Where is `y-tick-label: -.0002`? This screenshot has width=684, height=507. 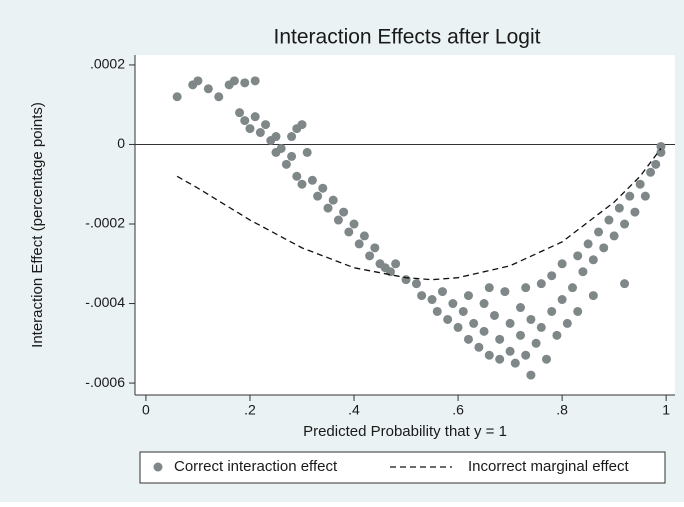
y-tick-label: -.0002 is located at coordinates (105, 223).